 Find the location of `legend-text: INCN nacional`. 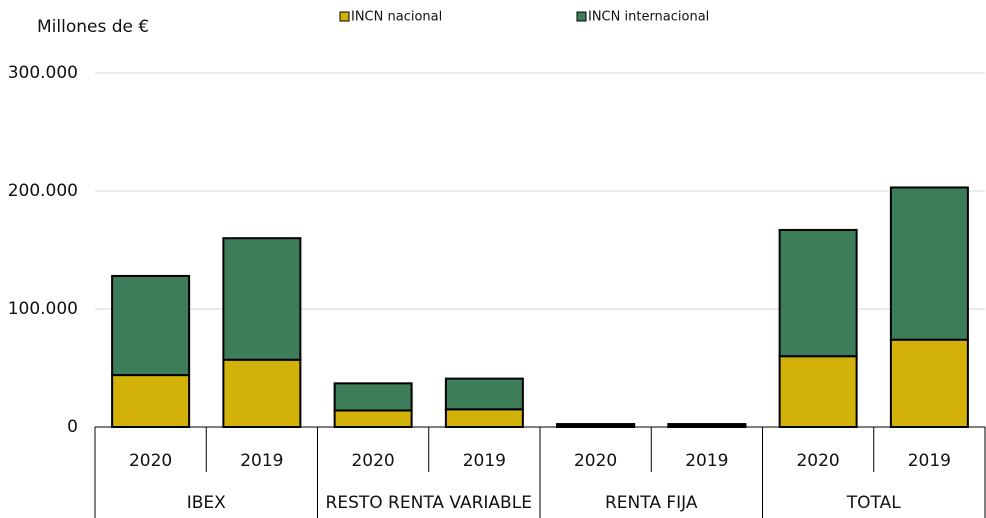

legend-text: INCN nacional is located at coordinates (396, 17).